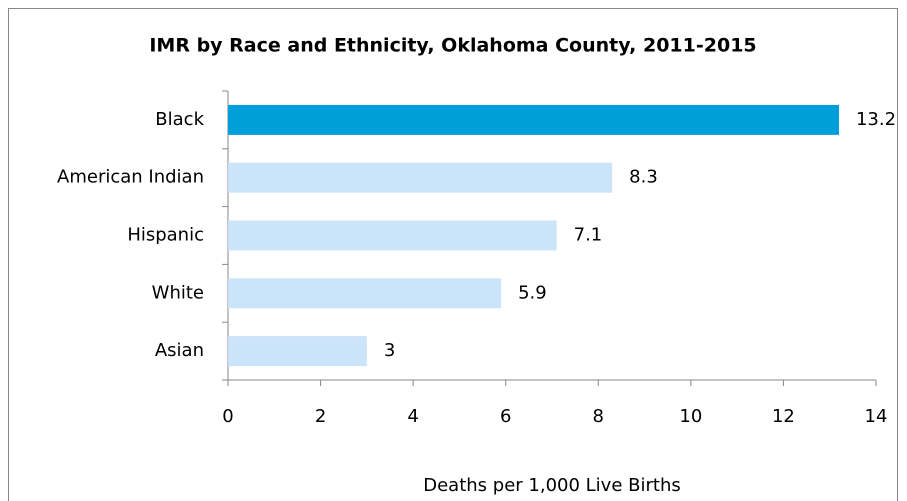 This screenshot has height=501, width=907. I want to click on x-tick-label: 2, so click(320, 416).